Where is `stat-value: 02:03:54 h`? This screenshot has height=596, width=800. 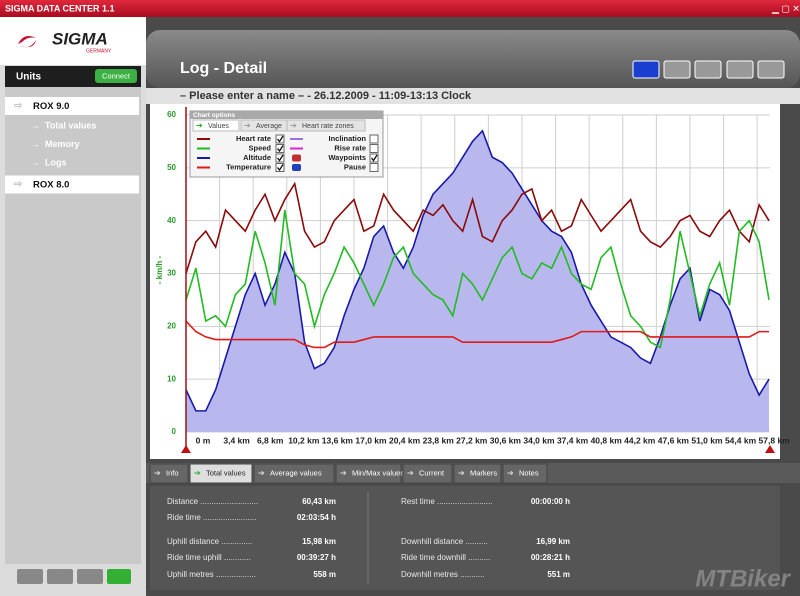 stat-value: 02:03:54 h is located at coordinates (316, 517).